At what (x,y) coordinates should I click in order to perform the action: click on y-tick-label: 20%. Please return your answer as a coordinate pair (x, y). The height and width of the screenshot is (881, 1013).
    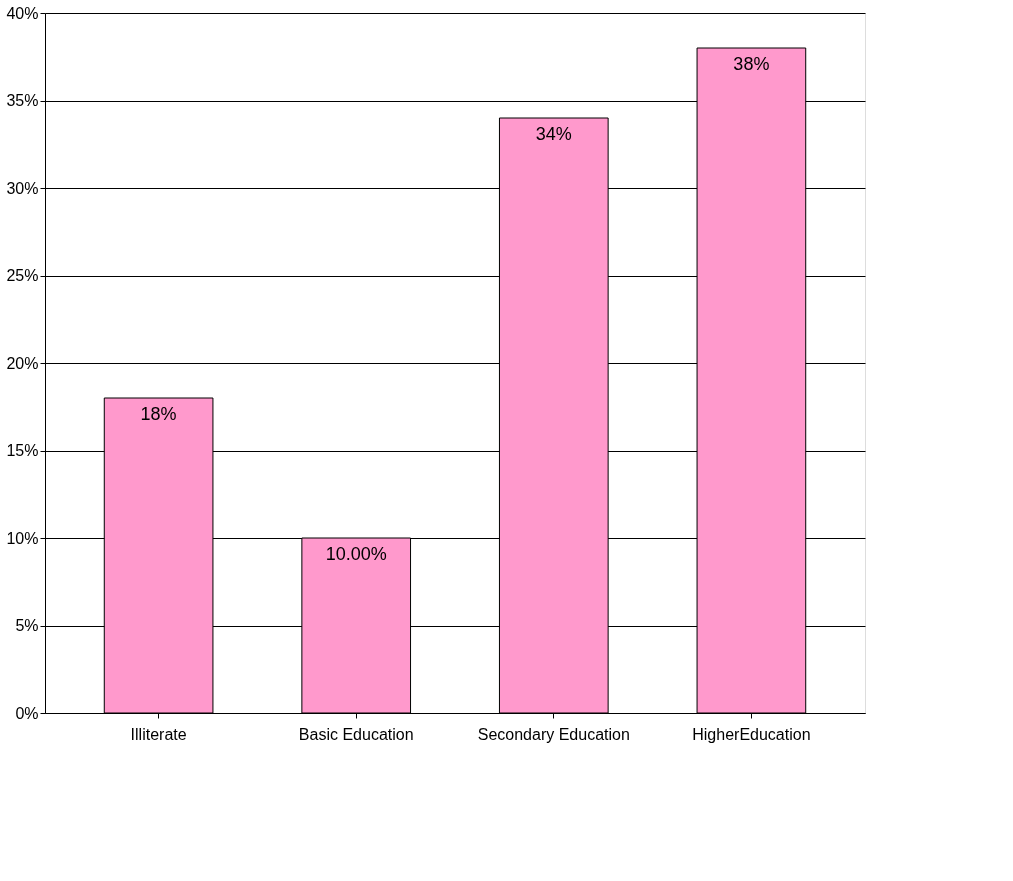
    Looking at the image, I should click on (22, 363).